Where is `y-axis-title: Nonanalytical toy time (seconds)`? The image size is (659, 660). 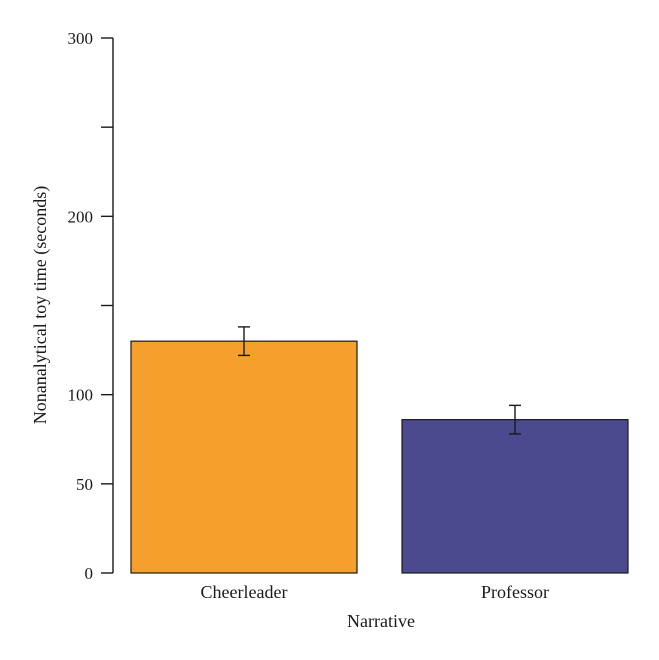 y-axis-title: Nonanalytical toy time (seconds) is located at coordinates (40, 305).